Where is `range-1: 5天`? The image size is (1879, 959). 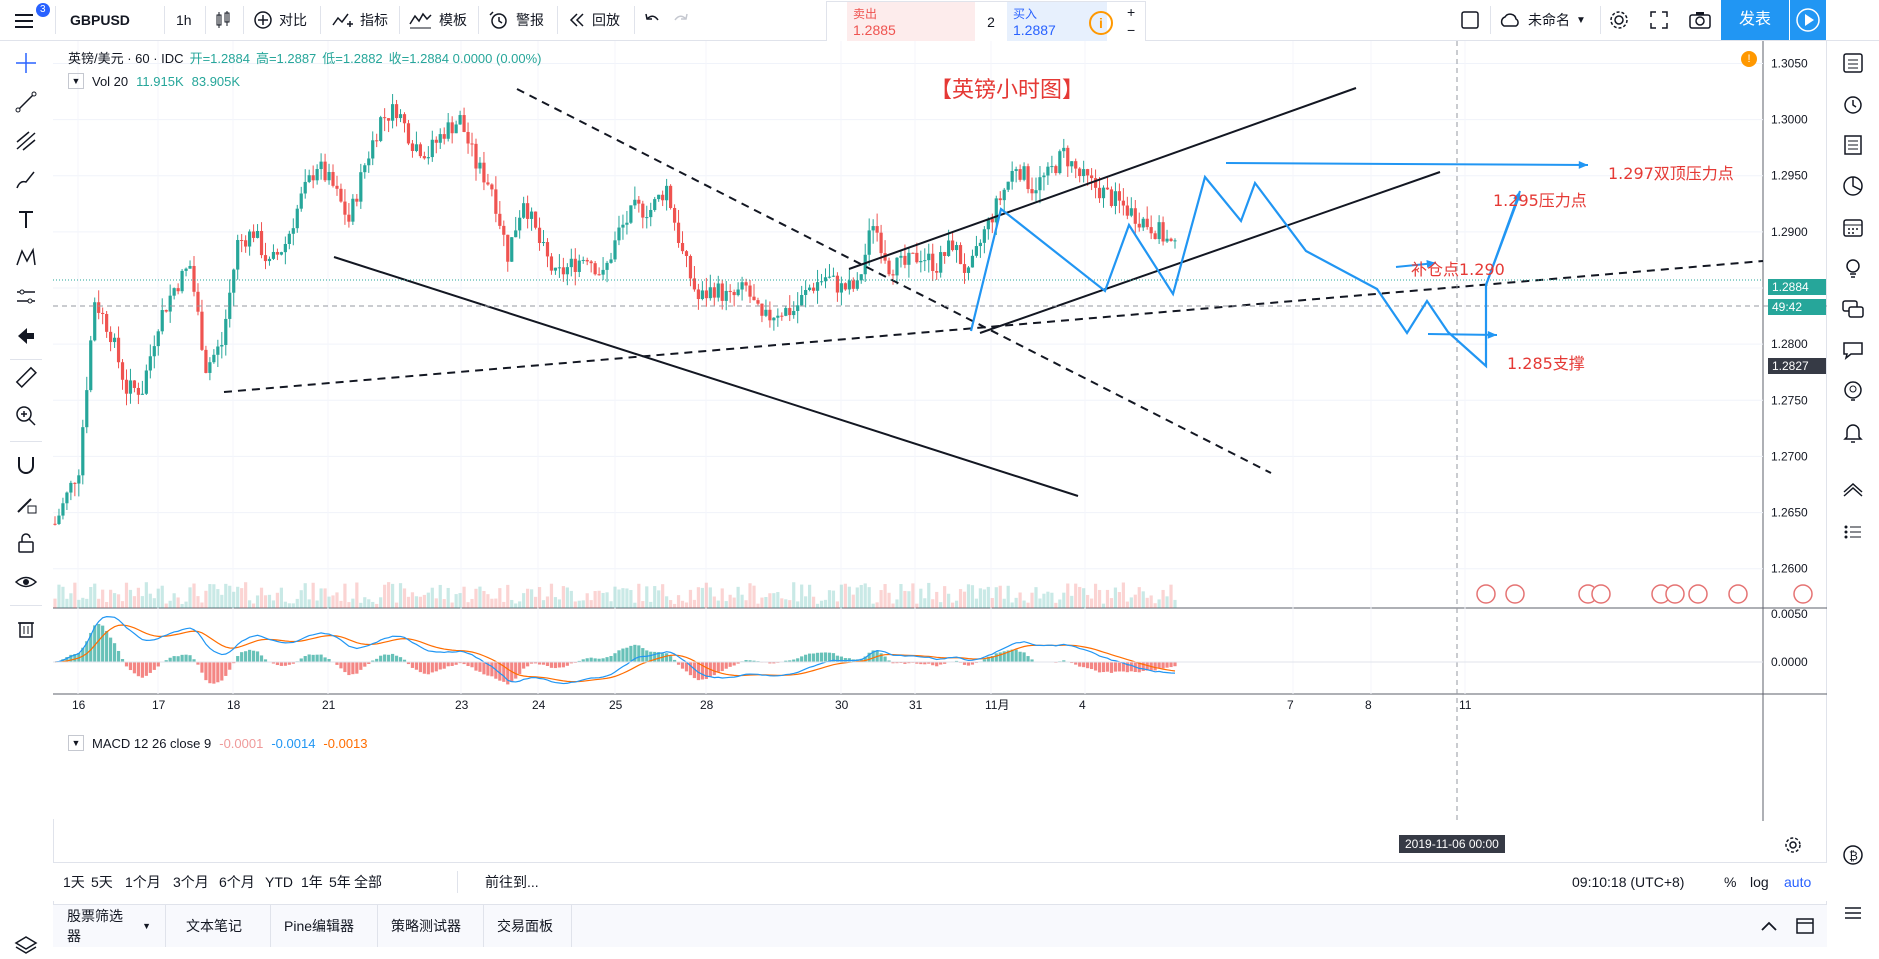
range-1: 5天 is located at coordinates (102, 882).